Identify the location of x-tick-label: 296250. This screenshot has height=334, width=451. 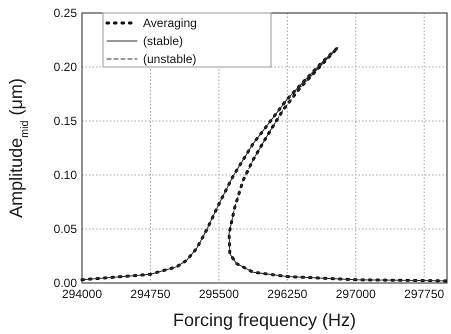
(287, 294).